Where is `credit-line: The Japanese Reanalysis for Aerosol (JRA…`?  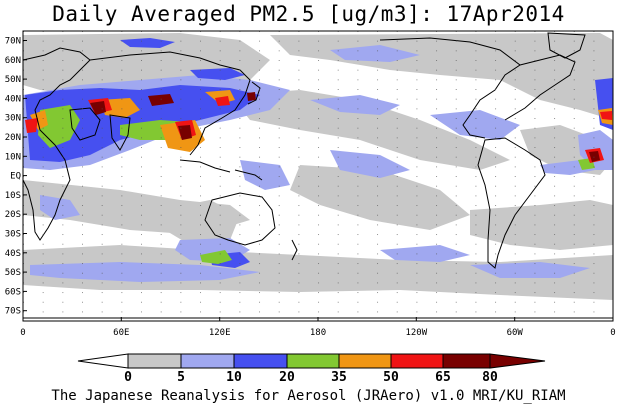 credit-line: The Japanese Reanalysis for Aerosol (JRA… is located at coordinates (308, 396).